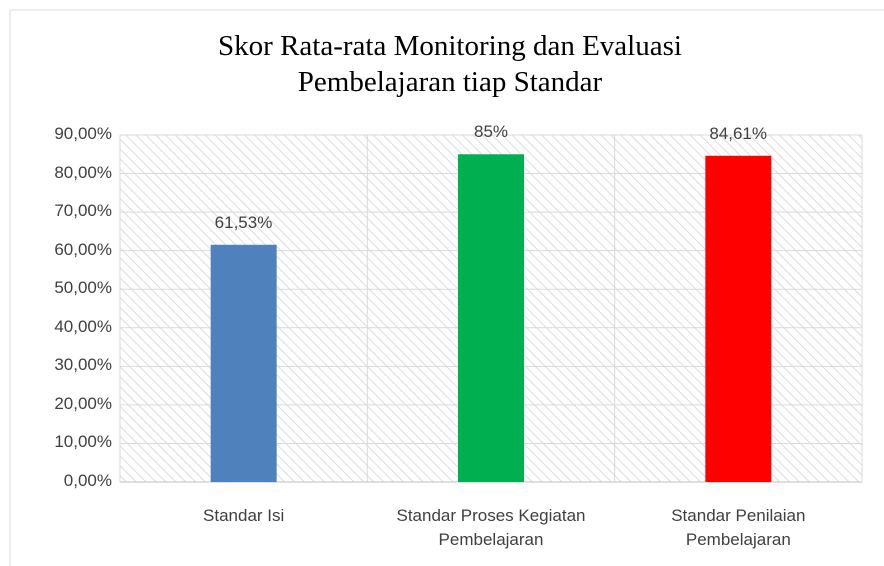 The width and height of the screenshot is (884, 566). I want to click on y-tick-label: 10,00%, so click(83, 442).